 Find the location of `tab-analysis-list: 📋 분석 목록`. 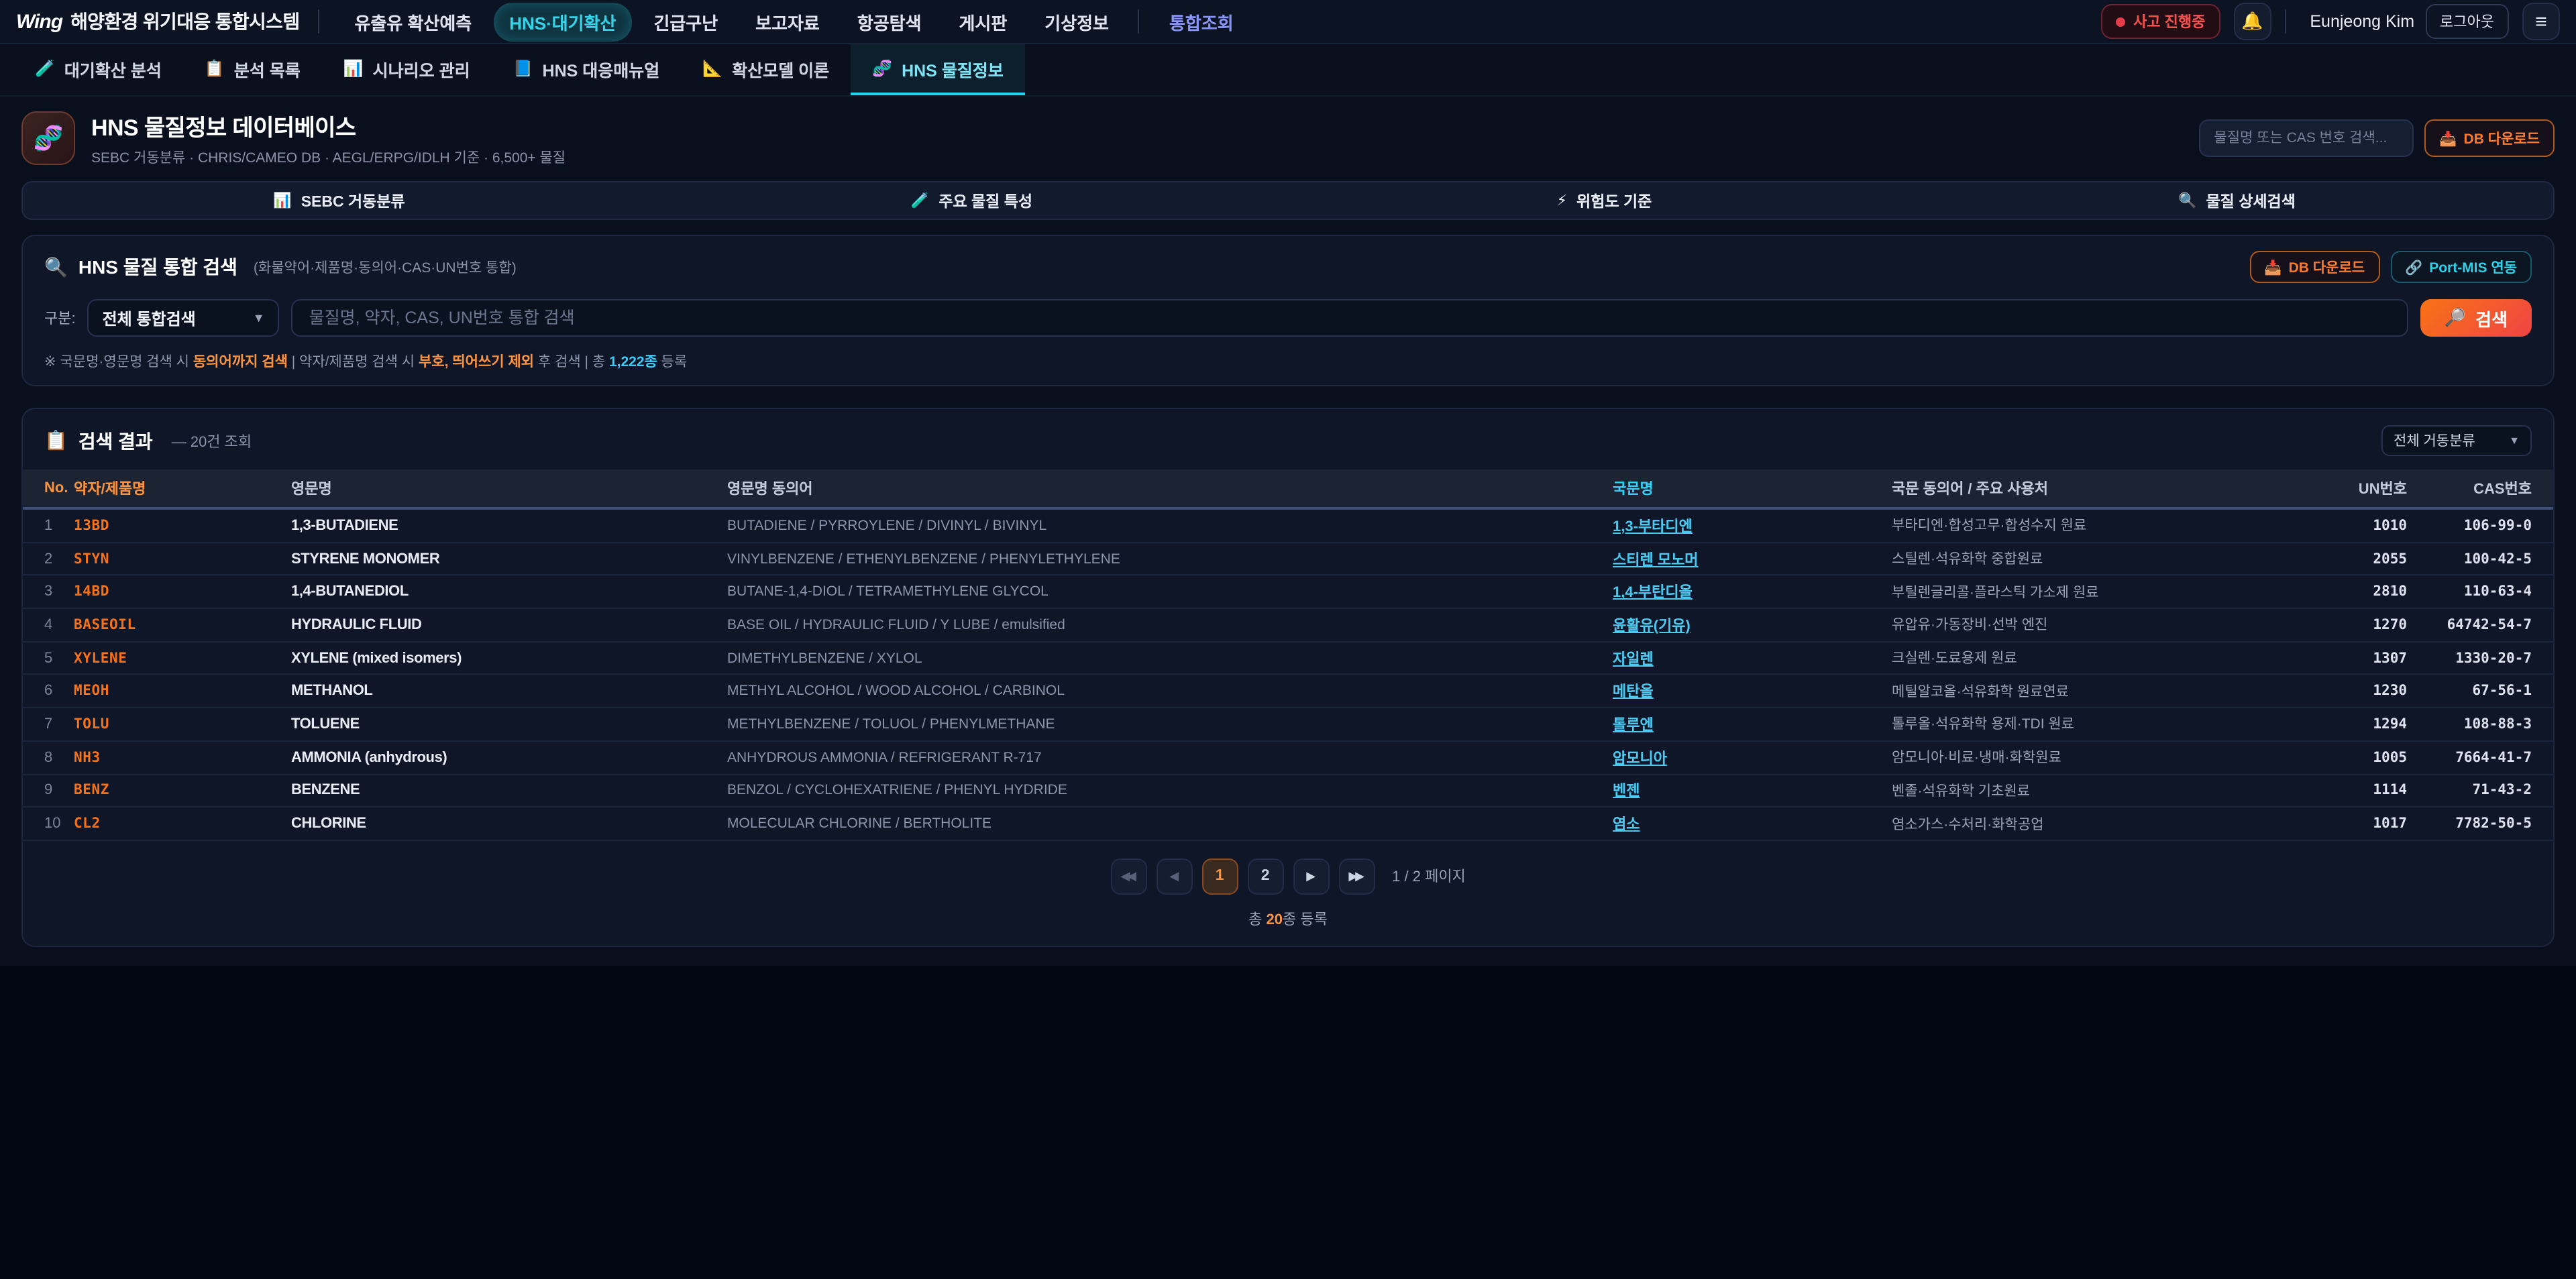

tab-analysis-list: 📋 분석 목록 is located at coordinates (252, 69).